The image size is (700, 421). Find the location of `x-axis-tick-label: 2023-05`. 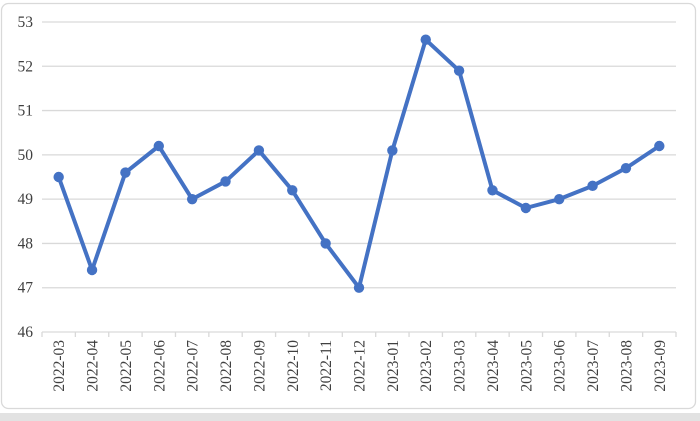

x-axis-tick-label: 2023-05 is located at coordinates (526, 366).